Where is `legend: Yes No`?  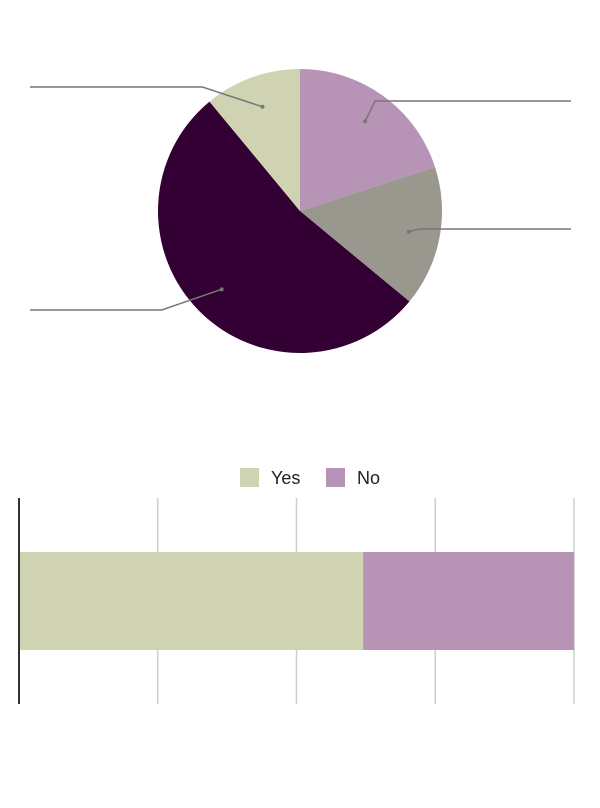
legend: Yes No is located at coordinates (310, 478).